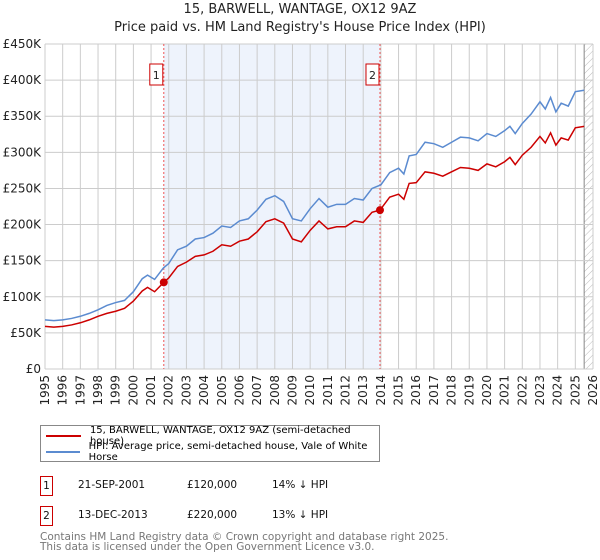 The width and height of the screenshot is (600, 560). Describe the element at coordinates (381, 390) in the screenshot. I see `x-tick-label: 2014` at that location.